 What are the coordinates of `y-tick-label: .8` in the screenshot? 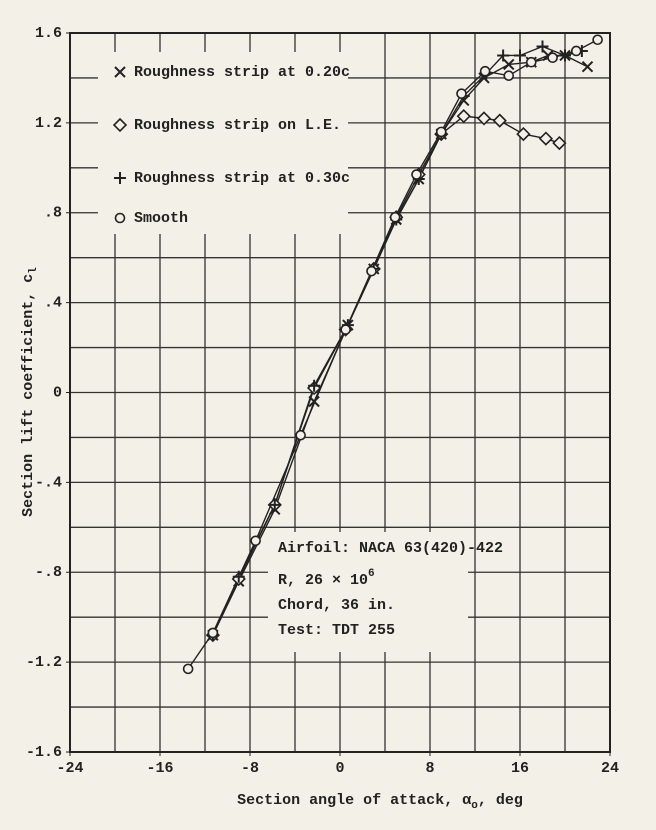 It's located at (53, 213).